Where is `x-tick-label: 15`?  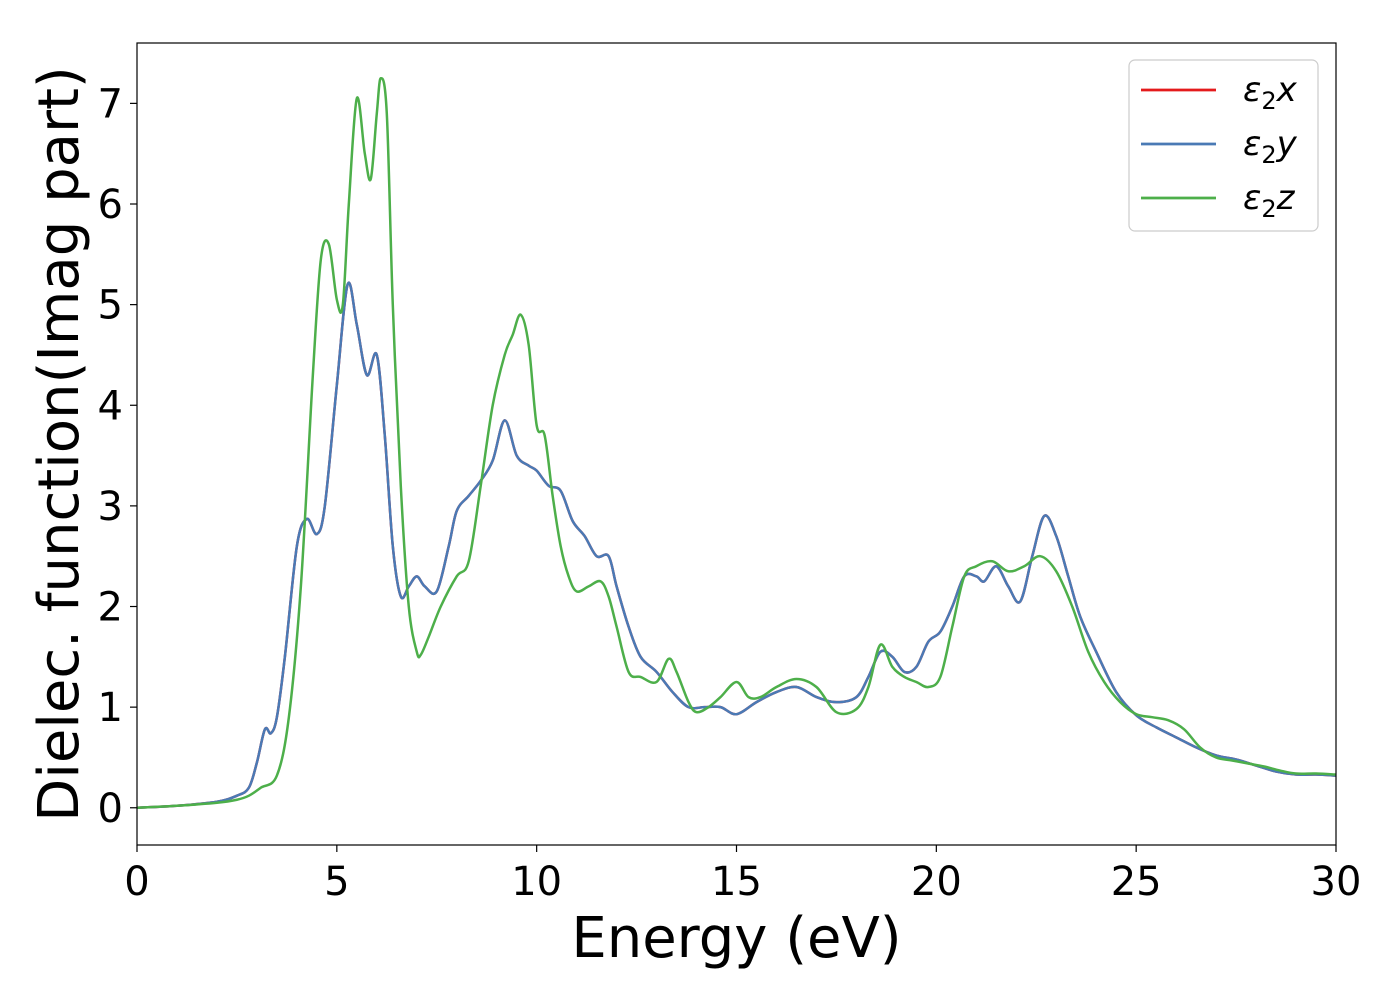
x-tick-label: 15 is located at coordinates (736, 882).